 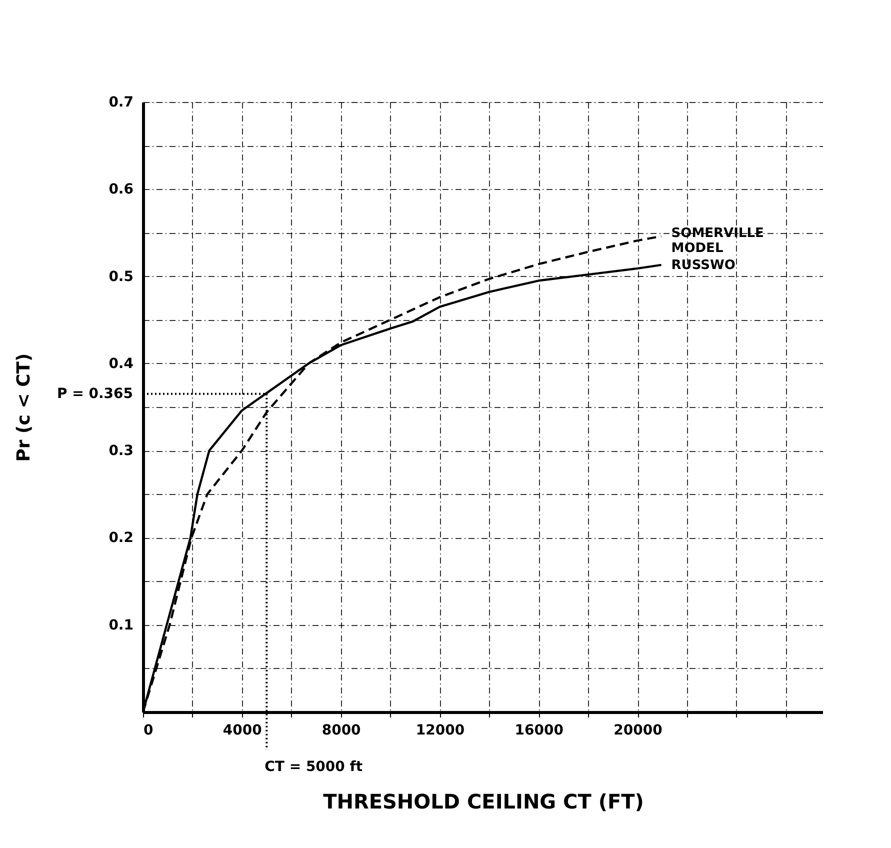 What do you see at coordinates (24, 407) in the screenshot?
I see `y-axis-title: Pr (c < CT)` at bounding box center [24, 407].